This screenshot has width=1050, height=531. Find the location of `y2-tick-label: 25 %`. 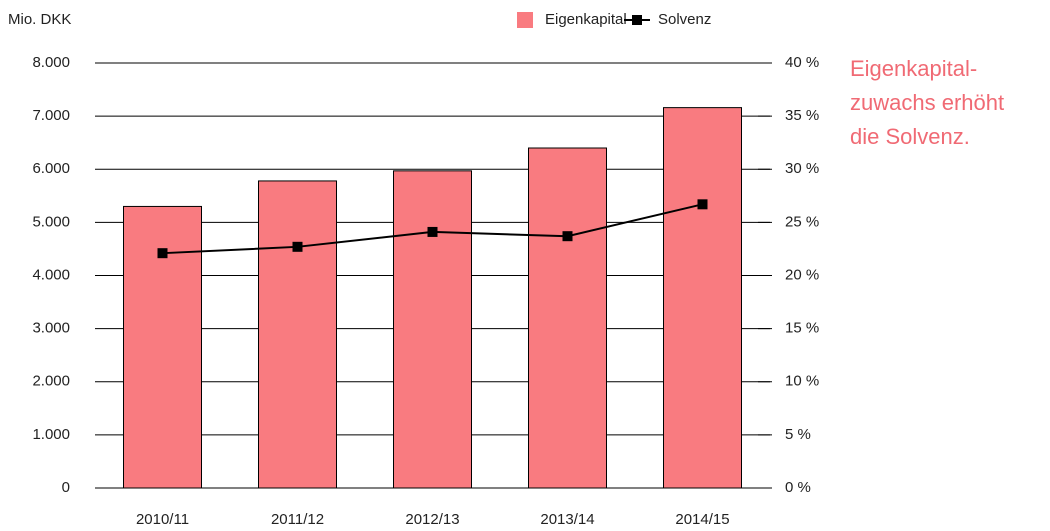

y2-tick-label: 25 % is located at coordinates (802, 221).